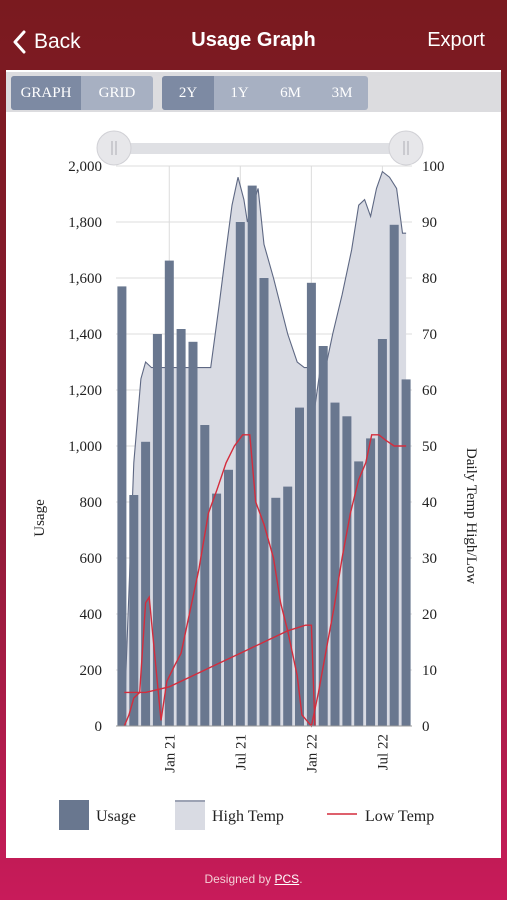 The width and height of the screenshot is (507, 900). Describe the element at coordinates (406, 148) in the screenshot. I see `range-slider-right-handle` at that location.